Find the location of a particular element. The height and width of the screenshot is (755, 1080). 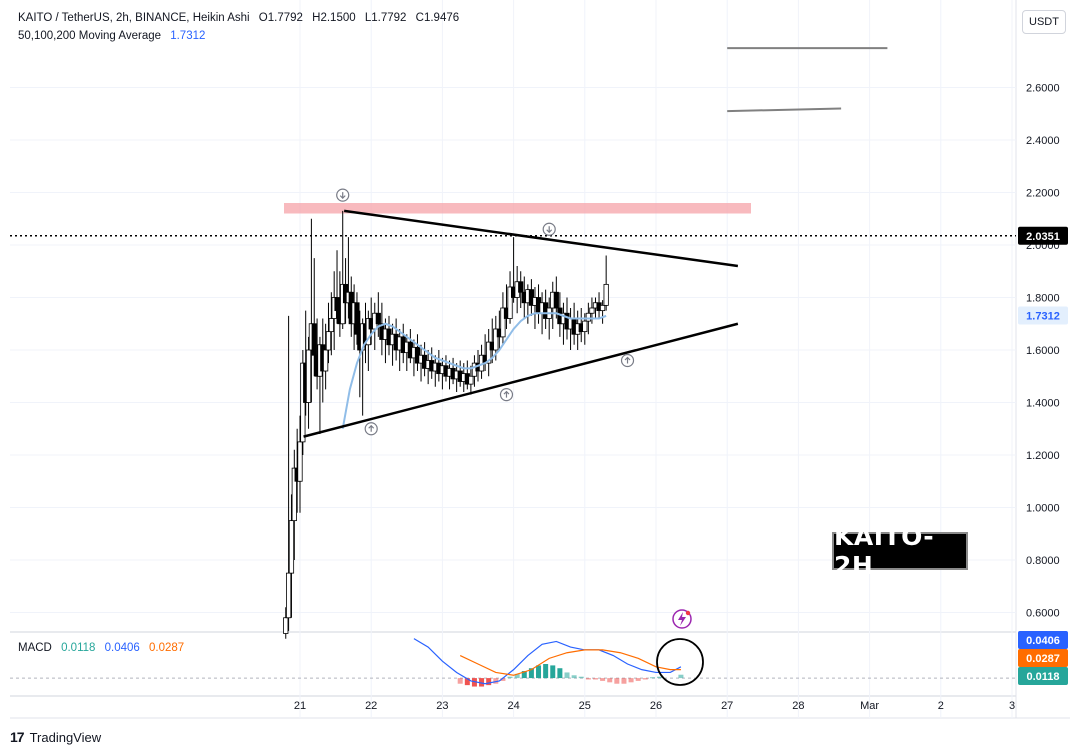

tradingview-logo: 17 TradingView is located at coordinates (55, 737).